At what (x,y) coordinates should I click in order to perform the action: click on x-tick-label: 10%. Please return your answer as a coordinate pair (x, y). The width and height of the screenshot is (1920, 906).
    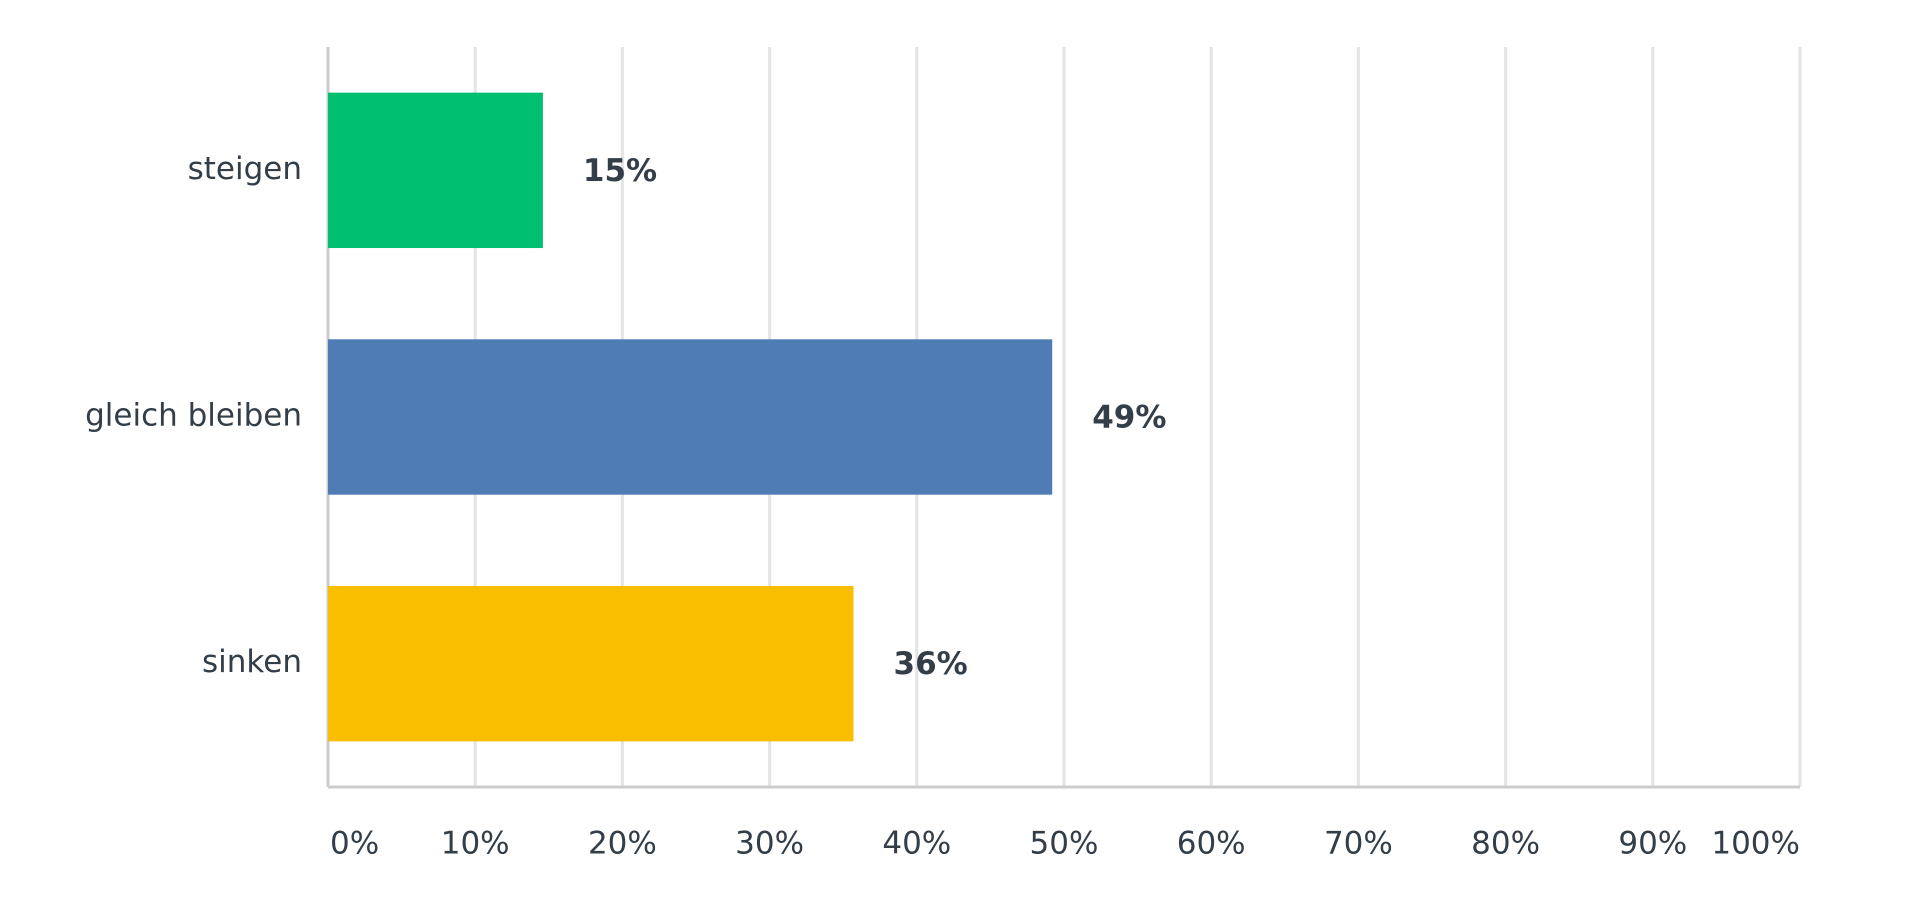
    Looking at the image, I should click on (475, 844).